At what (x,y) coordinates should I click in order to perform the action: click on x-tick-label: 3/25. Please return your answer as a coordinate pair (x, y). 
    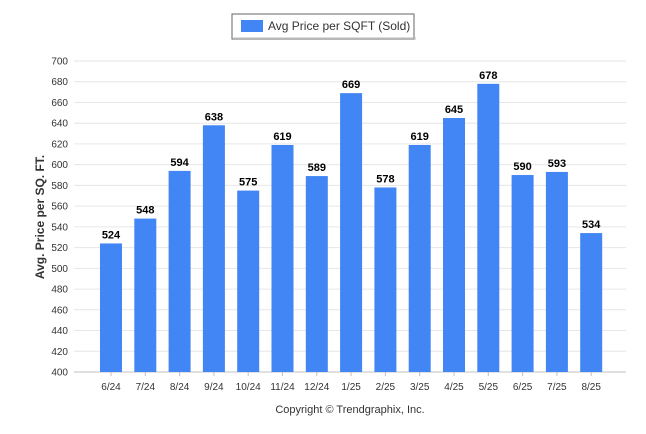
    Looking at the image, I should click on (420, 387).